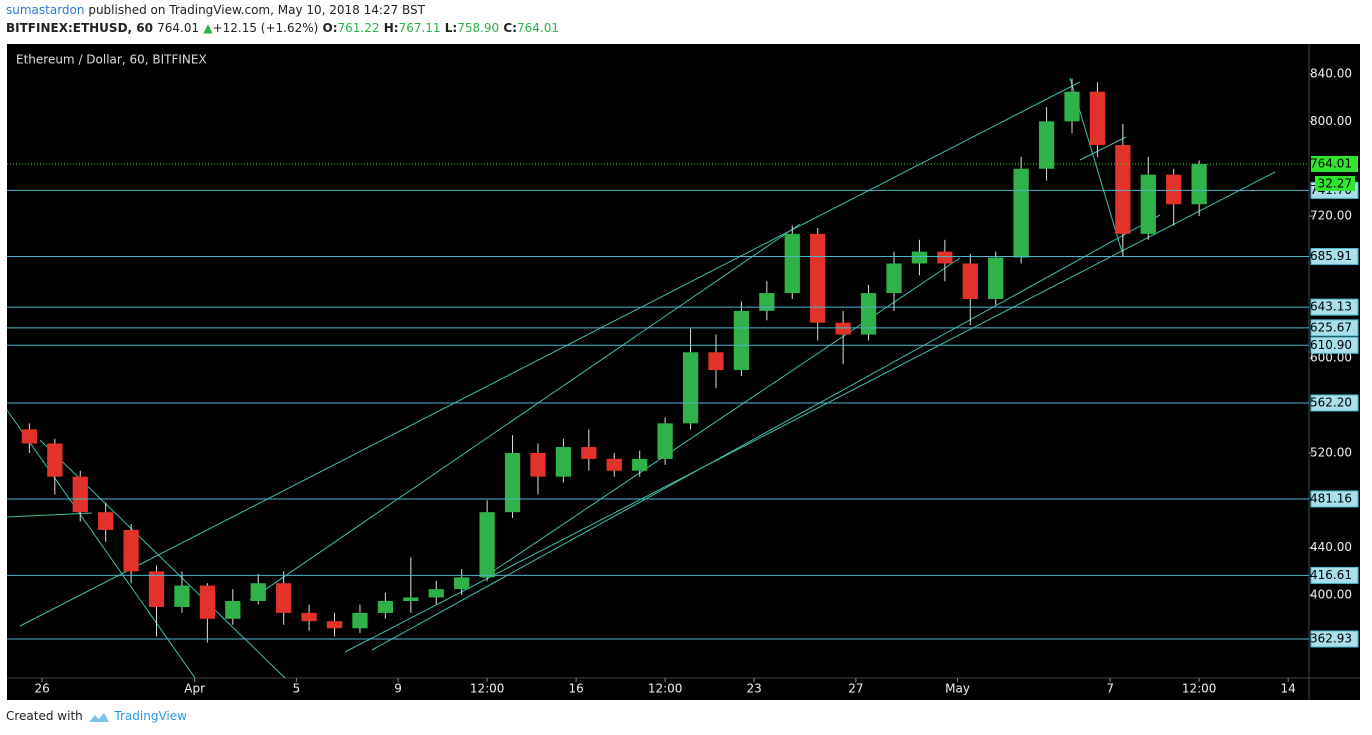 The width and height of the screenshot is (1372, 735). Describe the element at coordinates (194, 689) in the screenshot. I see `x-tick-label: Apr` at that location.